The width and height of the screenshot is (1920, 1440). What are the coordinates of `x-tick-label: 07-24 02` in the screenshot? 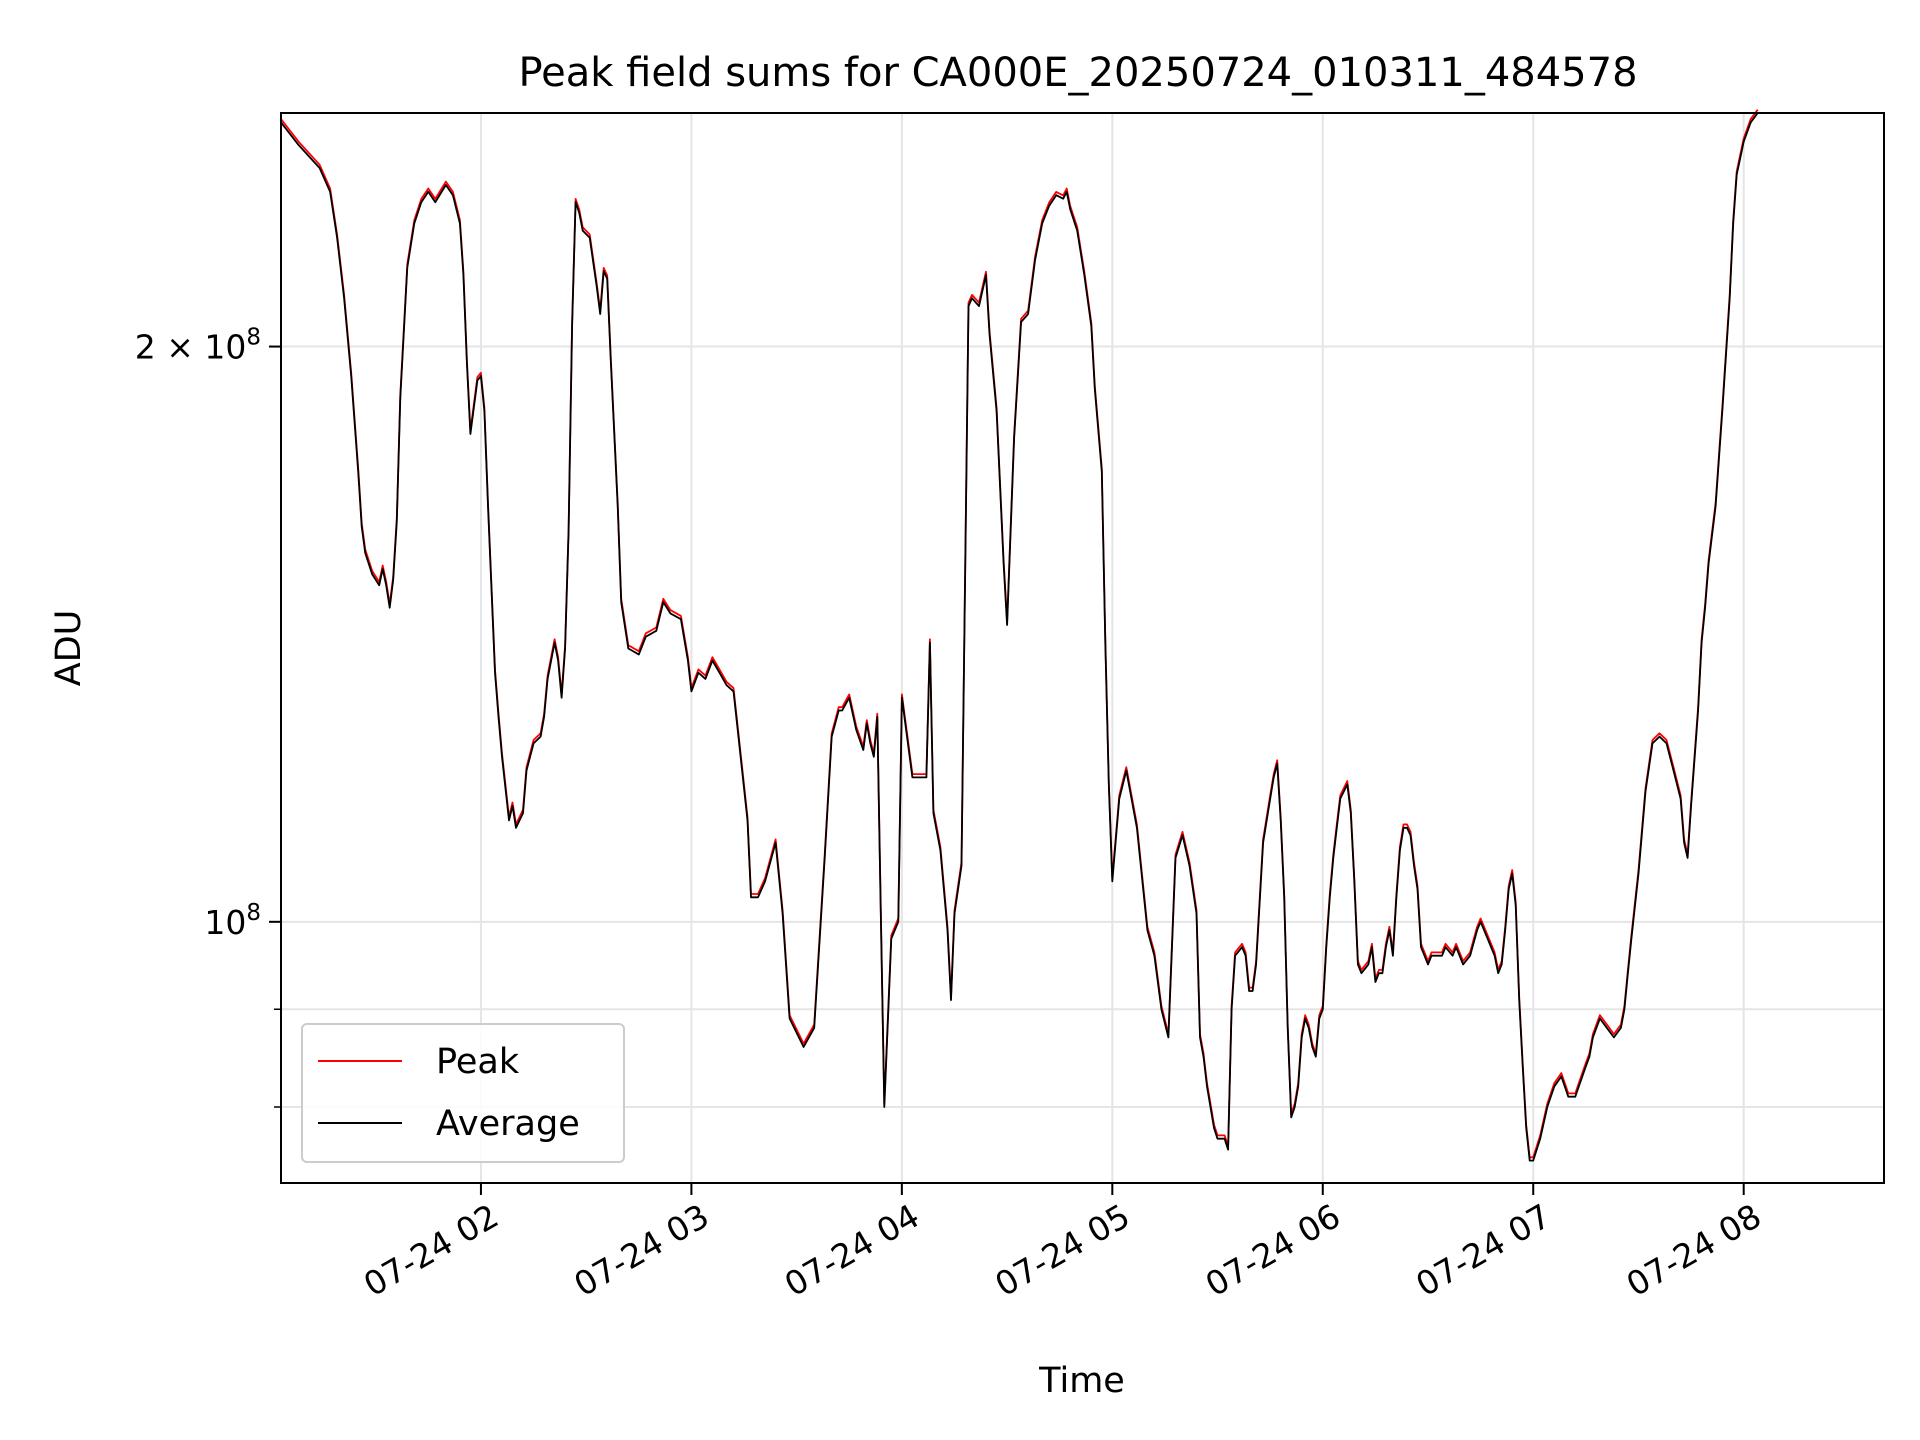 It's located at (431, 1250).